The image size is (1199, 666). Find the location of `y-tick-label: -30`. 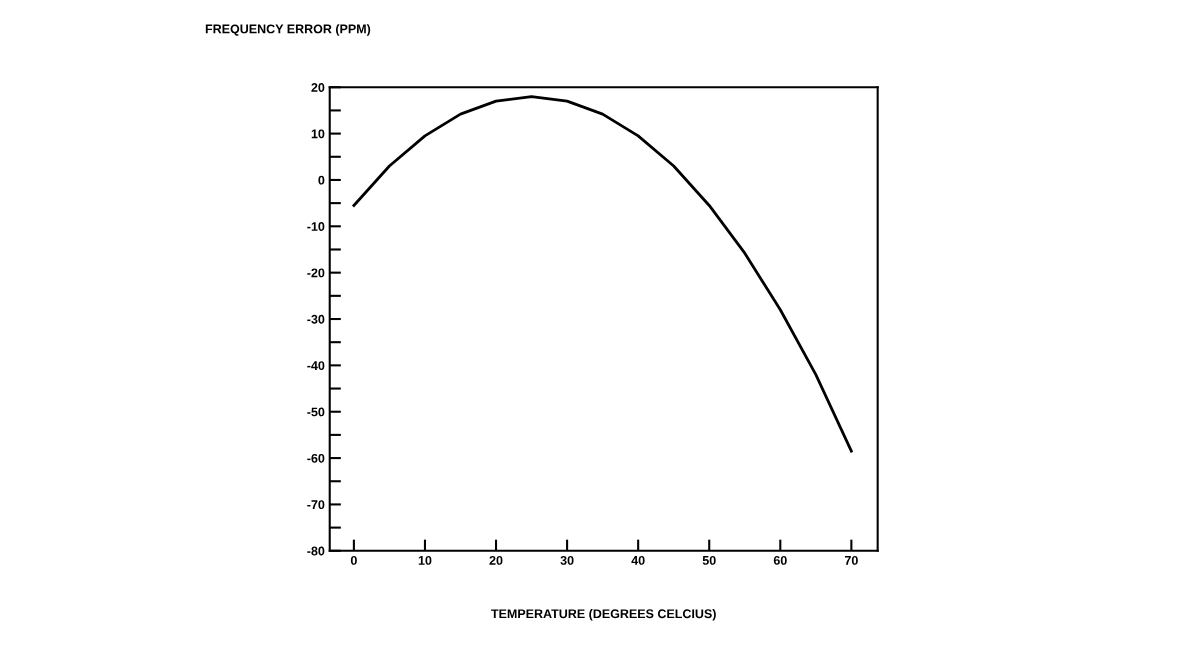

y-tick-label: -30 is located at coordinates (316, 319).